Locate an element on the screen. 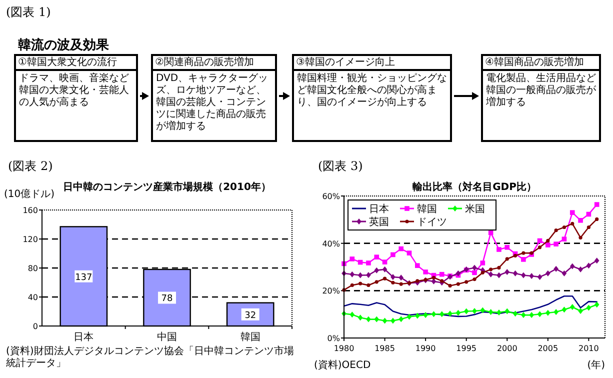 The image size is (613, 378). text: (図表 1) is located at coordinates (28, 12).